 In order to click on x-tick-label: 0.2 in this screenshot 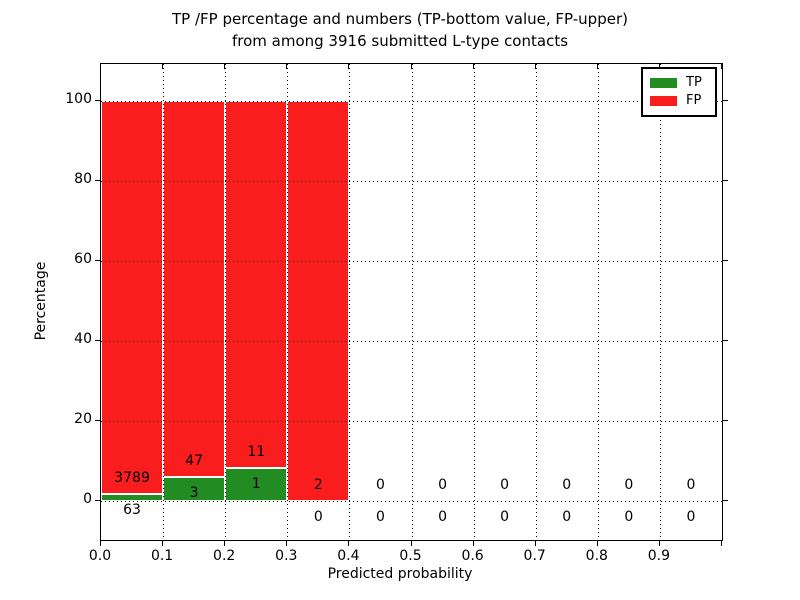, I will do `click(224, 556)`.